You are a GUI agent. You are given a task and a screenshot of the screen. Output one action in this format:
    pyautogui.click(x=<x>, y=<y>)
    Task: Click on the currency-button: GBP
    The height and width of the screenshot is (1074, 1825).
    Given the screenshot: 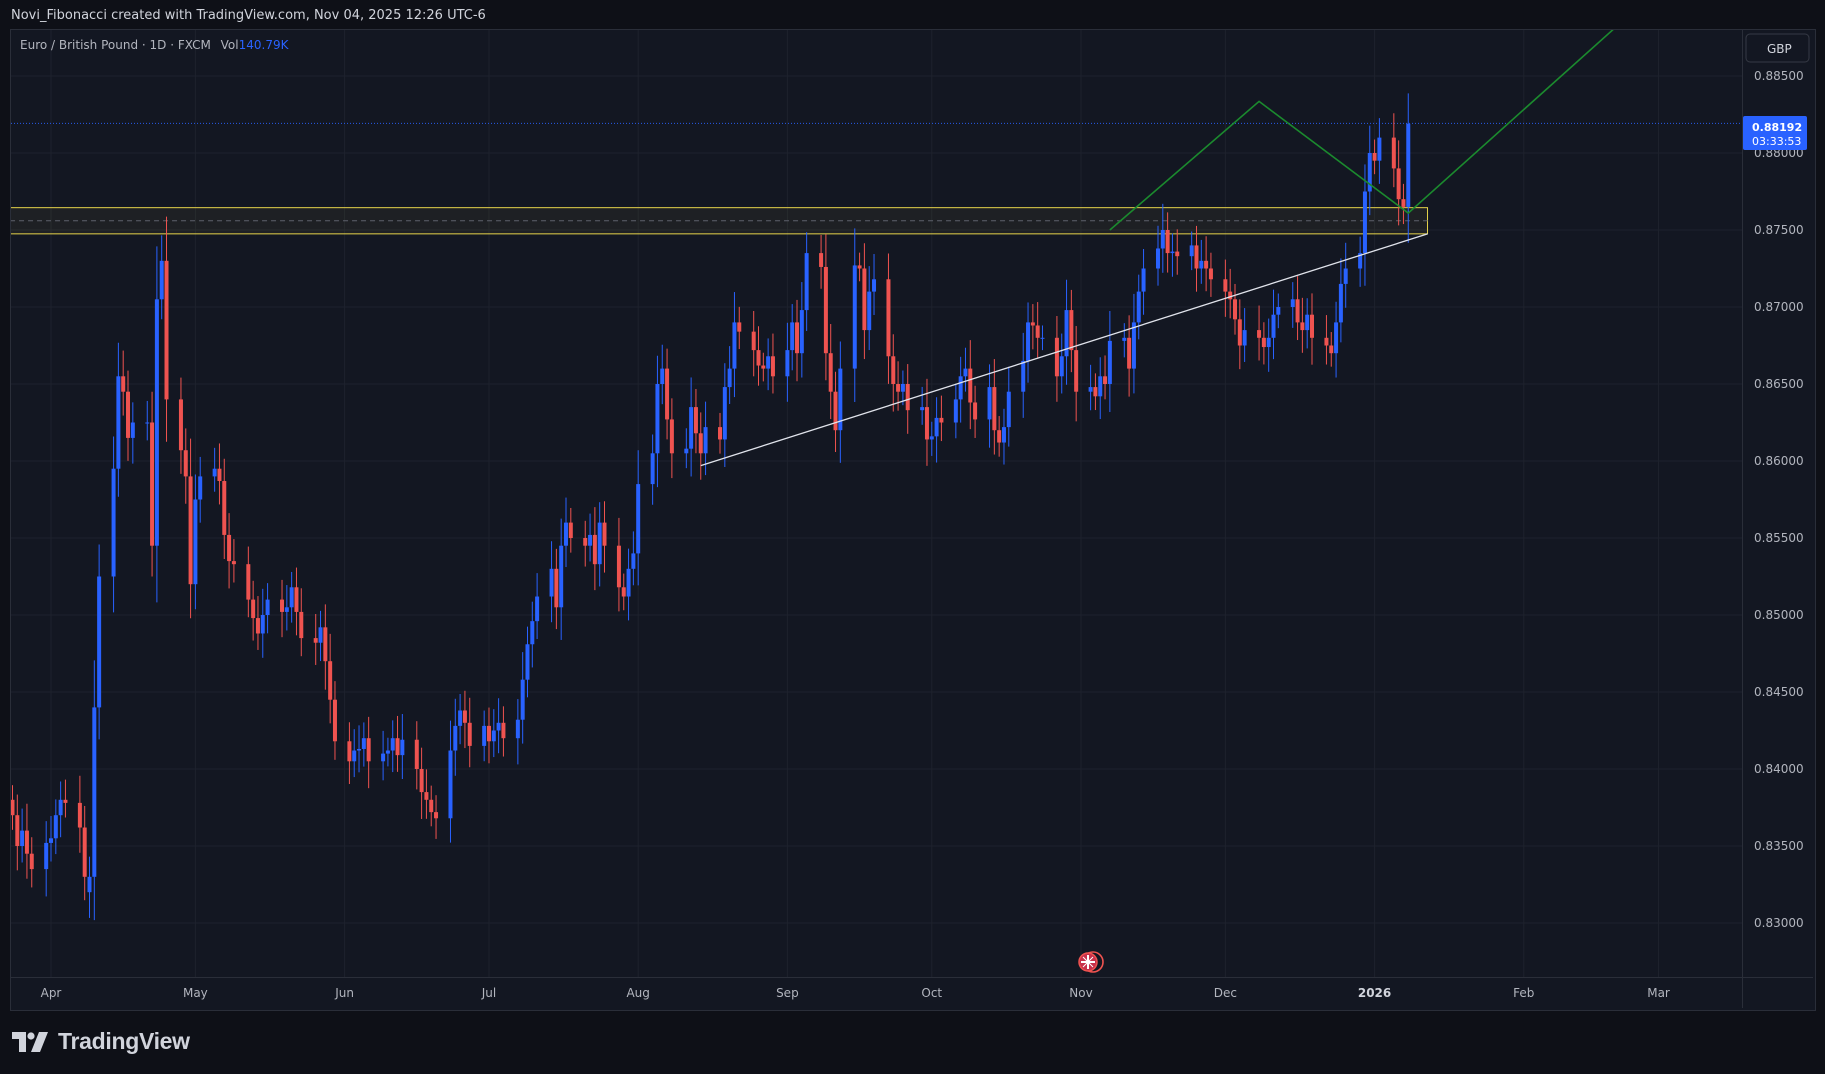 What is the action you would take?
    pyautogui.click(x=1777, y=48)
    